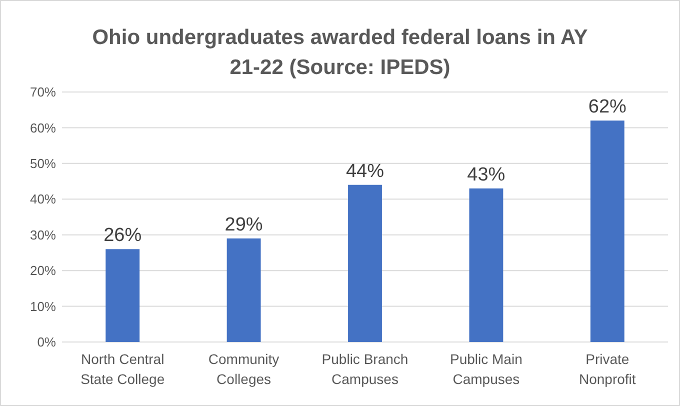  I want to click on y-tick-label: 0%, so click(46, 342).